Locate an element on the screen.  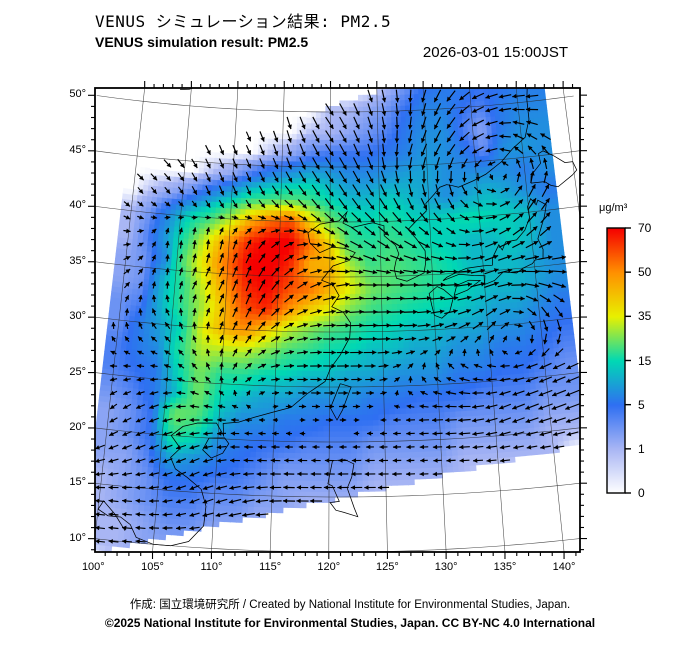
lon-tick-label: 110° is located at coordinates (211, 567).